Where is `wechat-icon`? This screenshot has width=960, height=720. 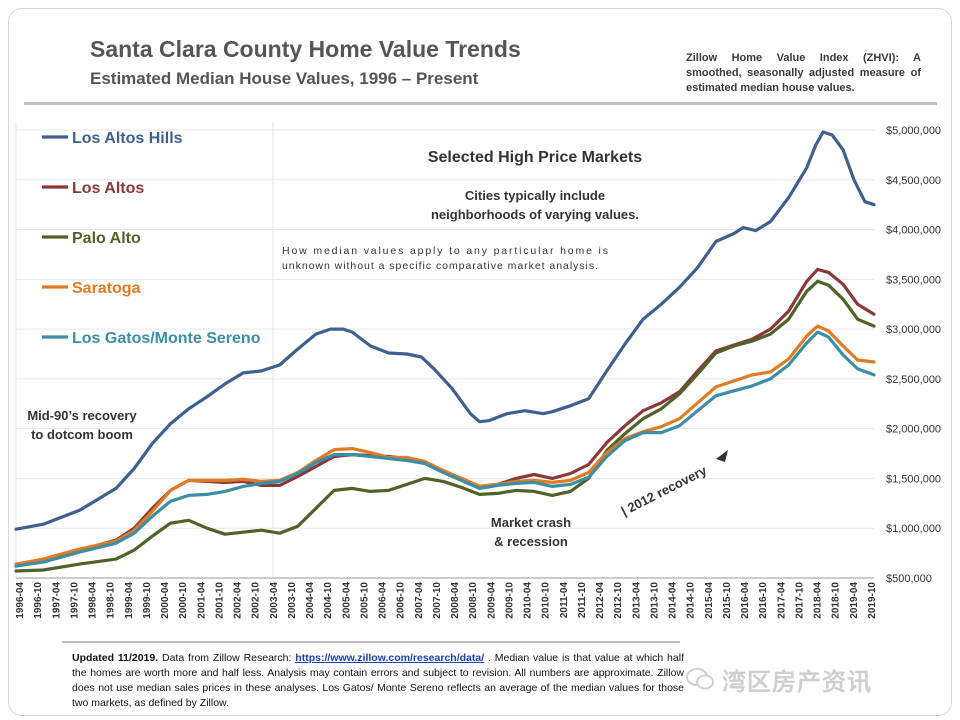
wechat-icon is located at coordinates (700, 679).